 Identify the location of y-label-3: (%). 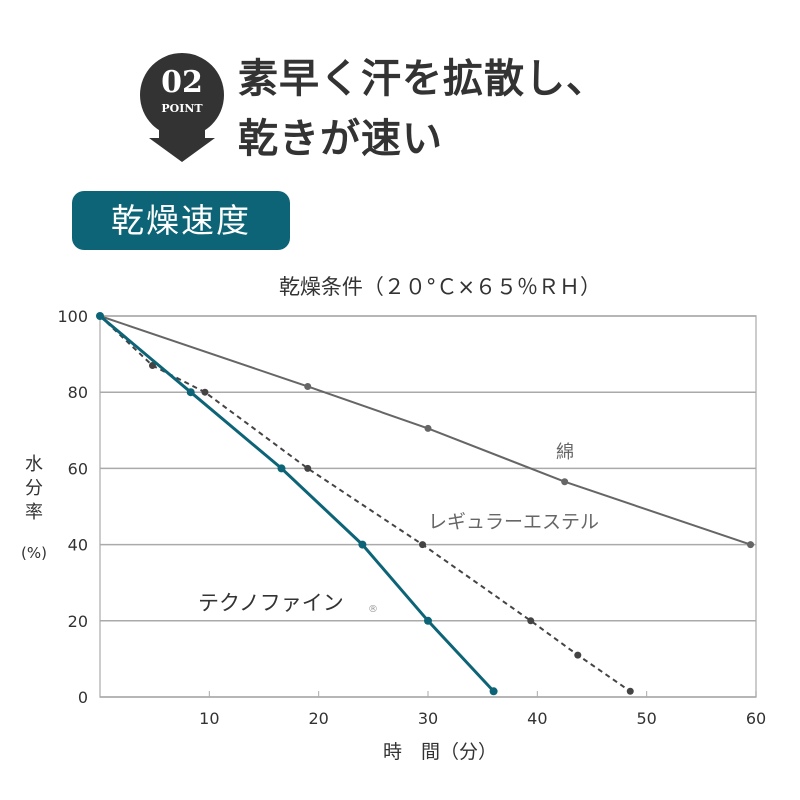
(34, 553).